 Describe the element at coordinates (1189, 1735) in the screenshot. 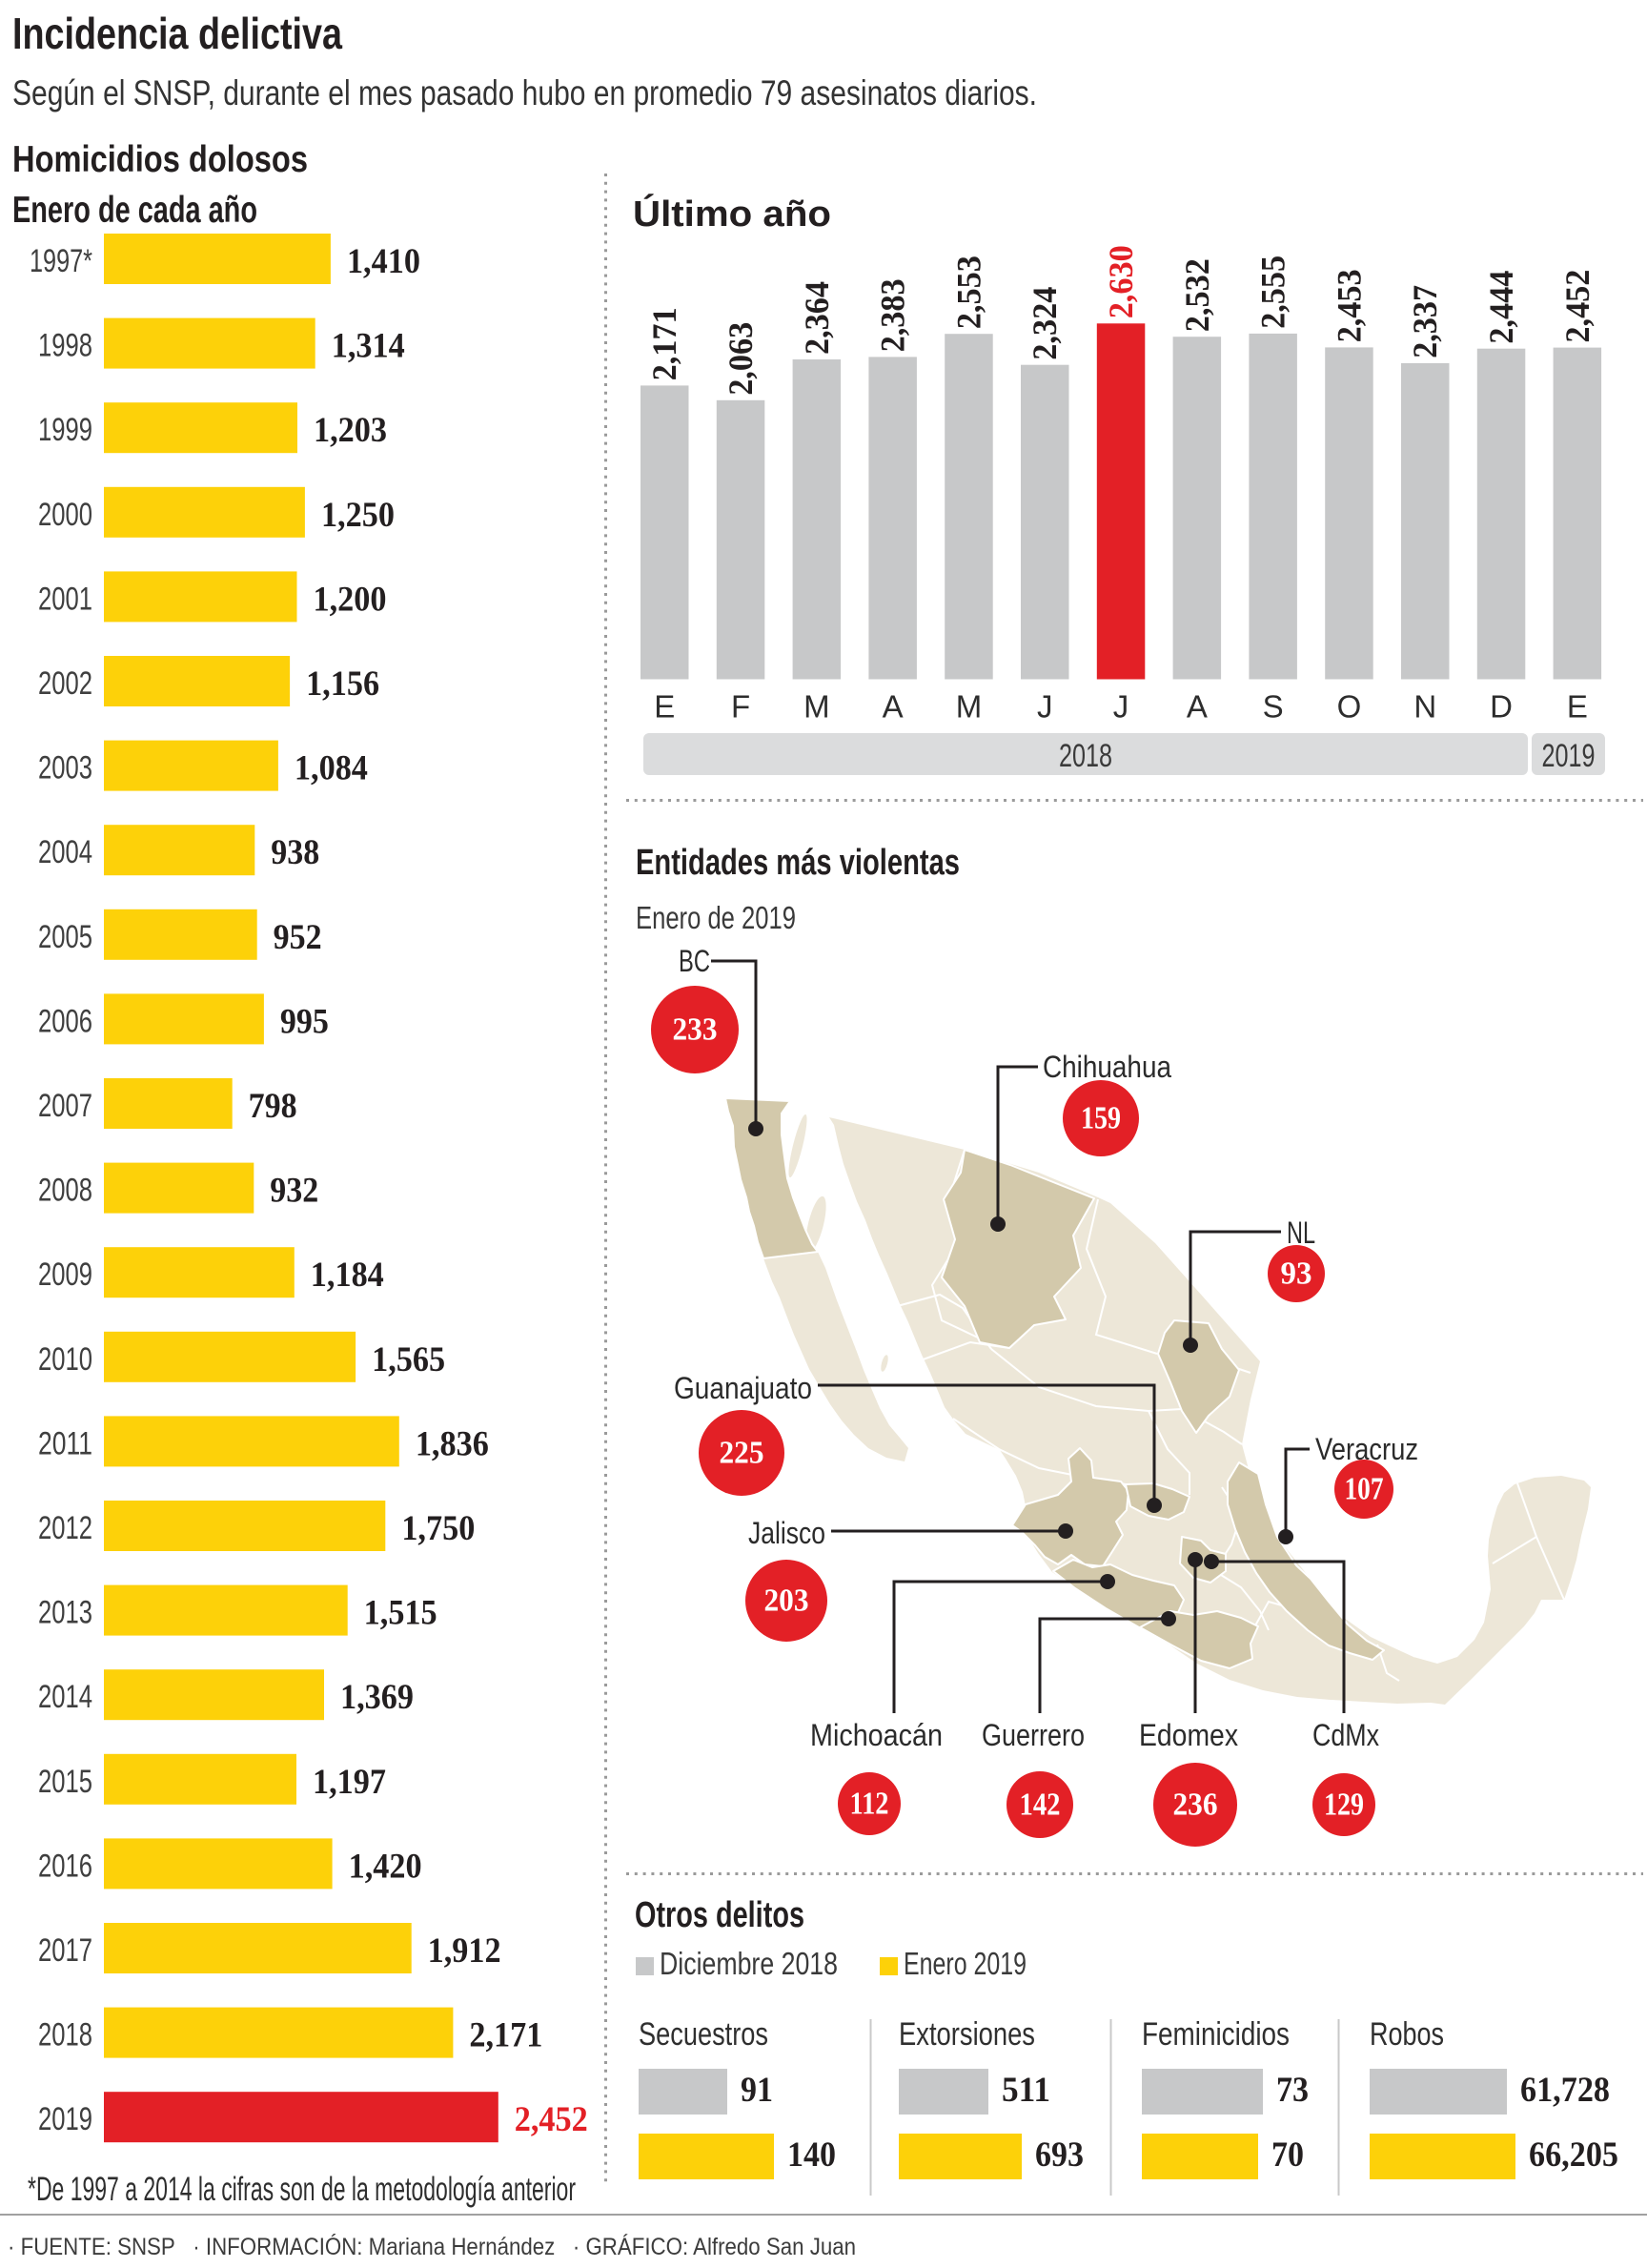

I see `svg-text: Edomex` at that location.